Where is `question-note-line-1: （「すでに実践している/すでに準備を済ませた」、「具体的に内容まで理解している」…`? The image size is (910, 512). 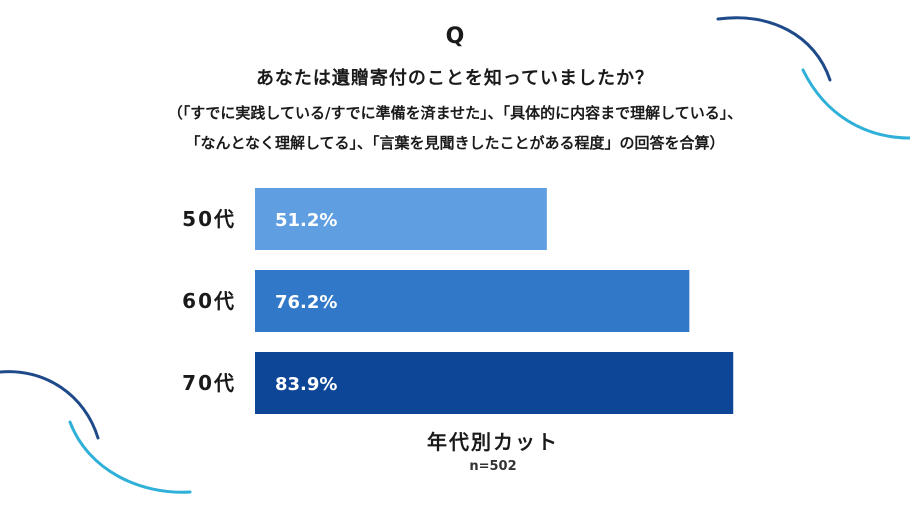
question-note-line-1: （「すでに実践している/すでに準備を済ませた」、「具体的に内容まで理解している」… is located at coordinates (455, 113).